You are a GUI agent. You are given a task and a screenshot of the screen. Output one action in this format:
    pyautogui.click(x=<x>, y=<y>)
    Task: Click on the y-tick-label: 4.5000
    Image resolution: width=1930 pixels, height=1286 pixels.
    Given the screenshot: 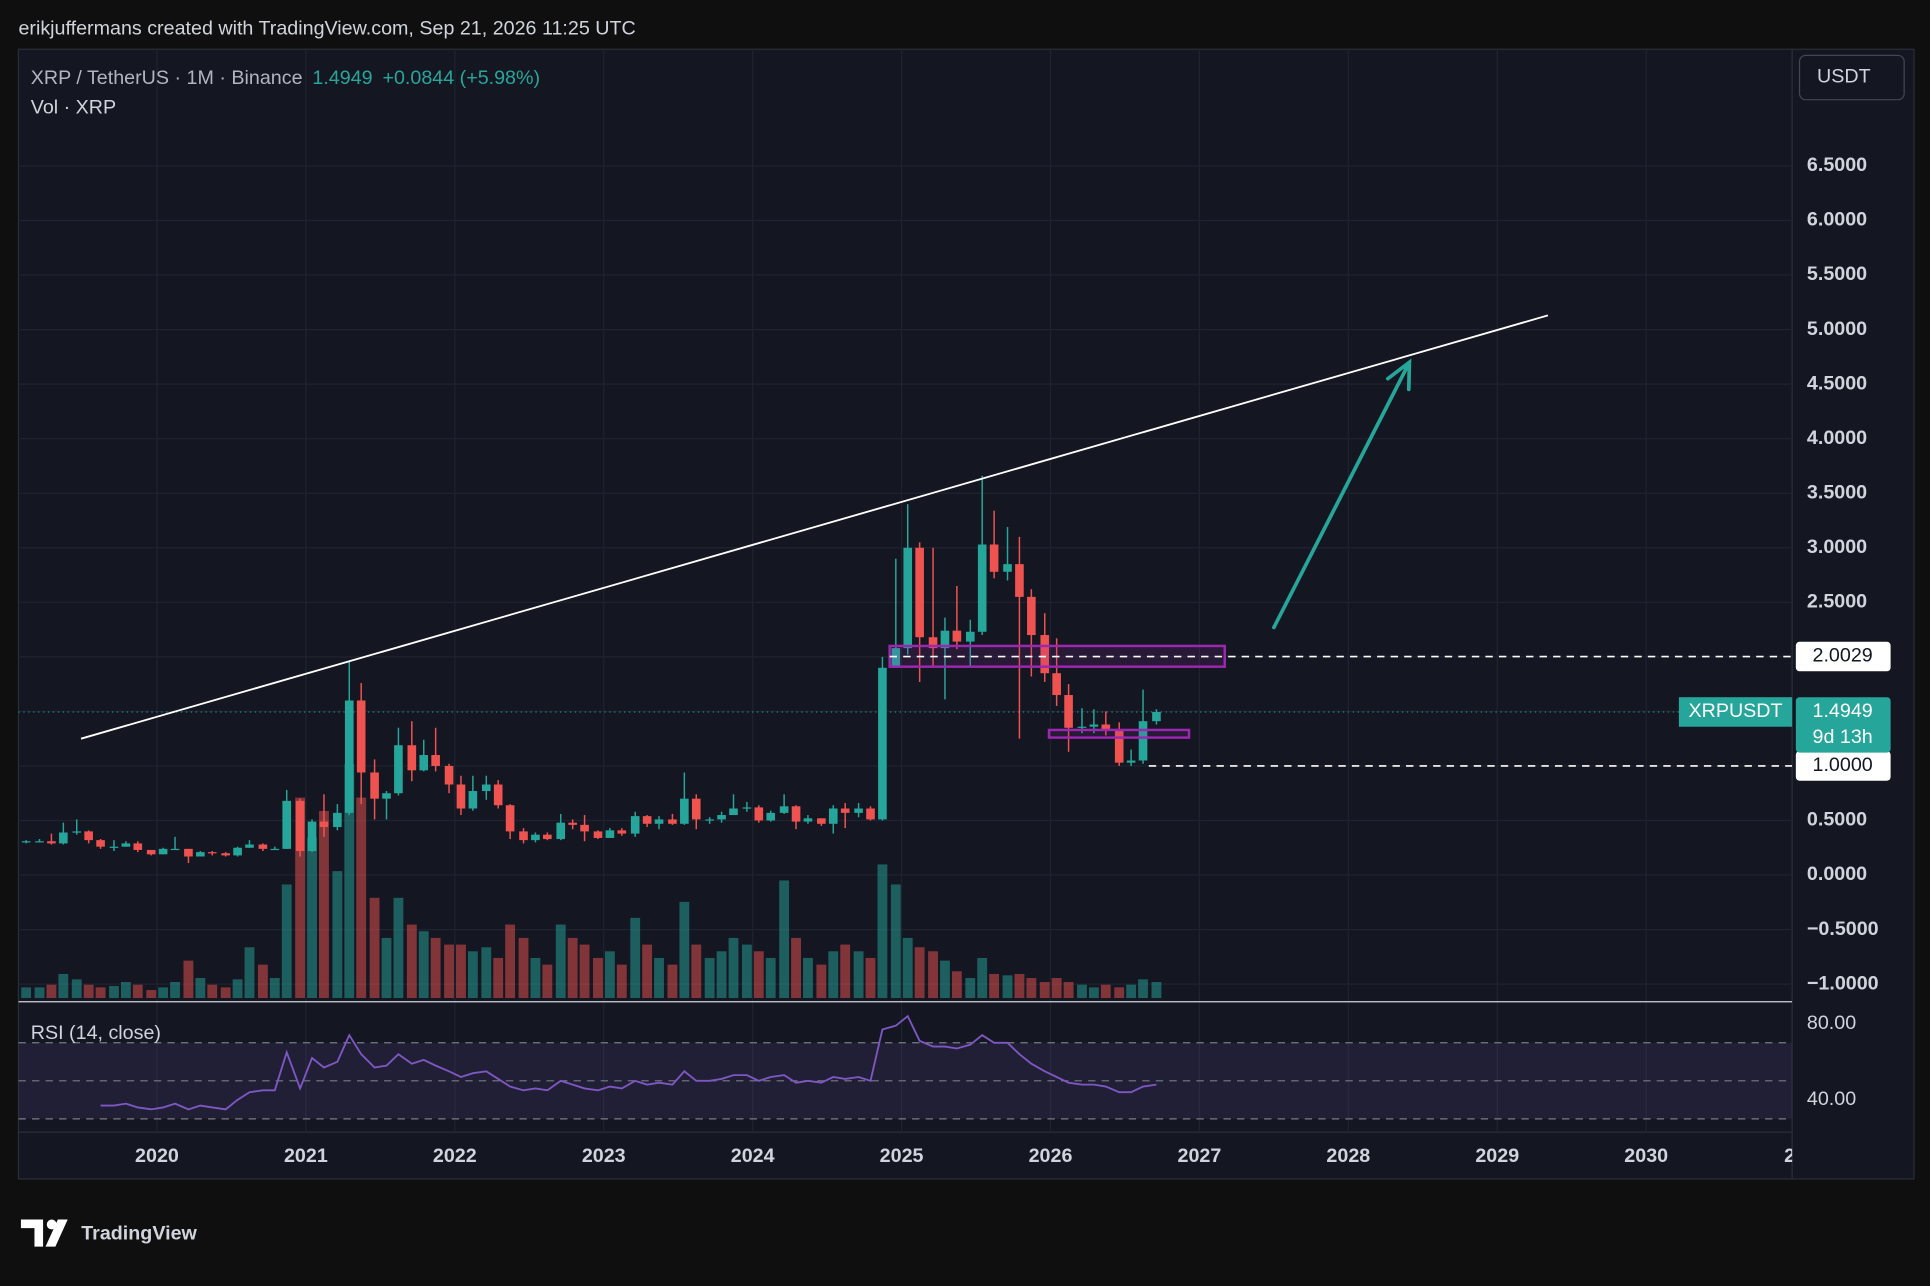 What is the action you would take?
    pyautogui.click(x=1837, y=383)
    